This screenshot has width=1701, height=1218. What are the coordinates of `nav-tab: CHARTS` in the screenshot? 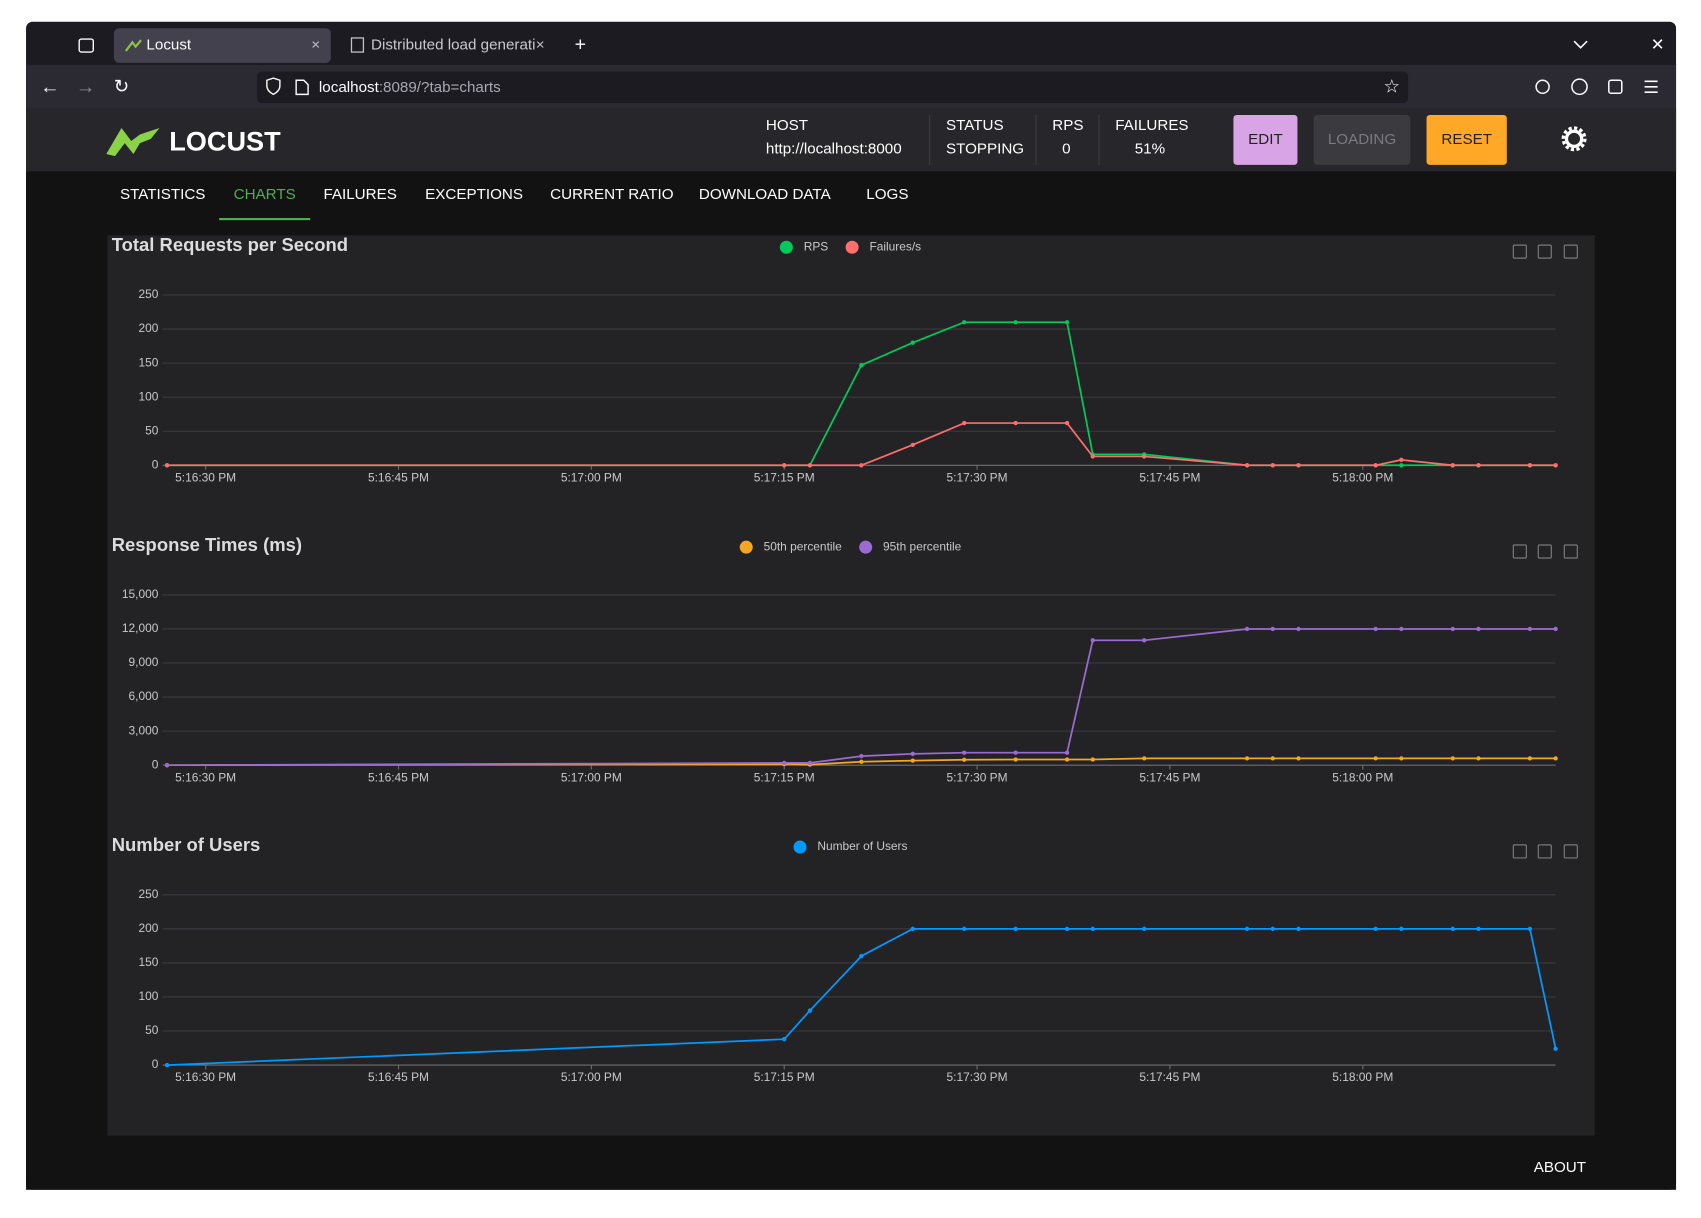 It's located at (265, 194).